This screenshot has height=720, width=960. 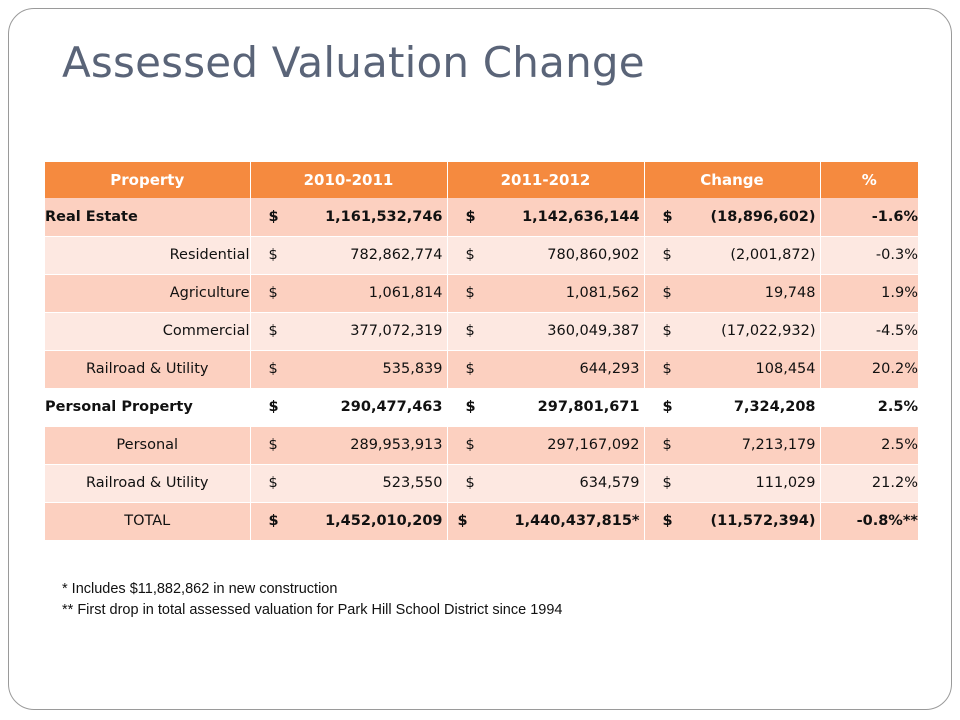 What do you see at coordinates (148, 255) in the screenshot?
I see `row-label: Residential` at bounding box center [148, 255].